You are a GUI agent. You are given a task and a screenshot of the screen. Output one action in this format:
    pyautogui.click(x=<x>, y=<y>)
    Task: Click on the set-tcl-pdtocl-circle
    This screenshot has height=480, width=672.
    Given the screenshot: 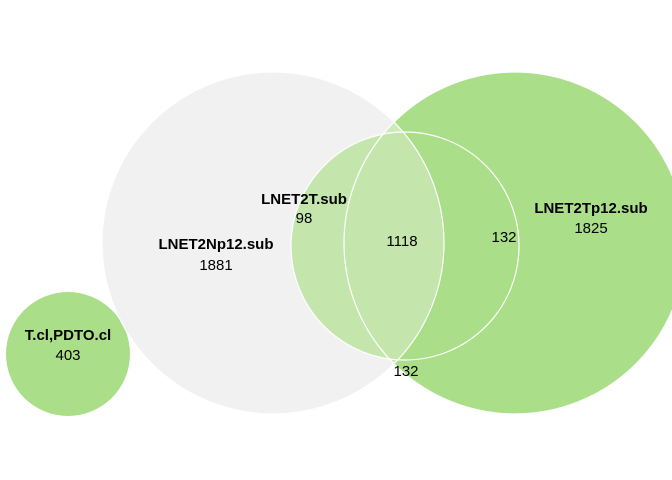 What is the action you would take?
    pyautogui.click(x=68, y=354)
    